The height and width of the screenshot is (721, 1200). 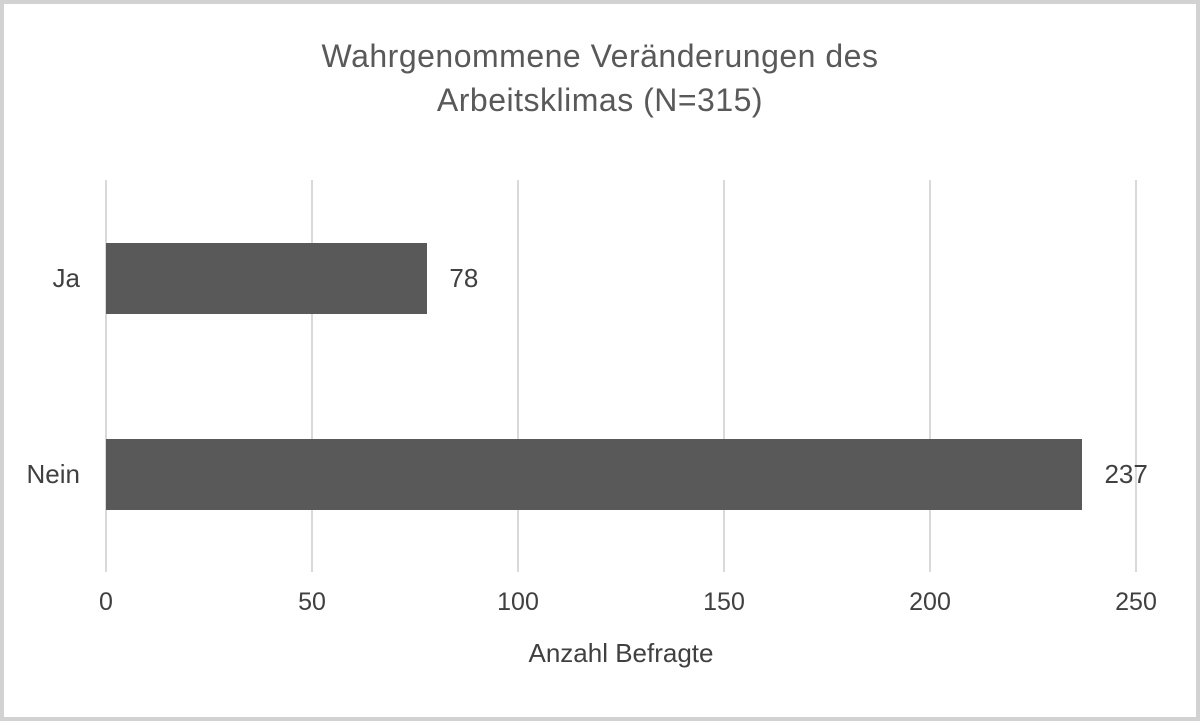 I want to click on x-axis: 0 50 100 150 200 250, so click(x=628, y=604).